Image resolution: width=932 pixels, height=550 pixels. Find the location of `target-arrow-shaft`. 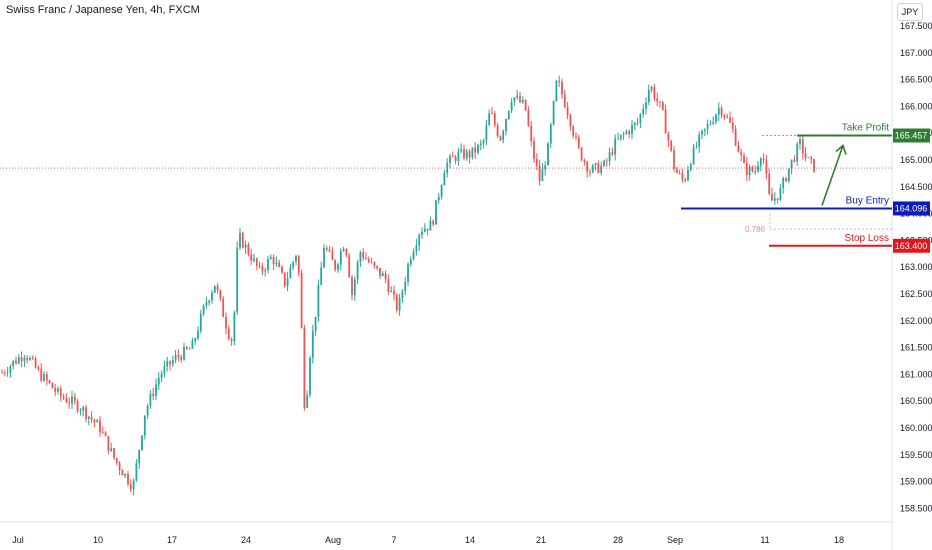

target-arrow-shaft is located at coordinates (832, 175).